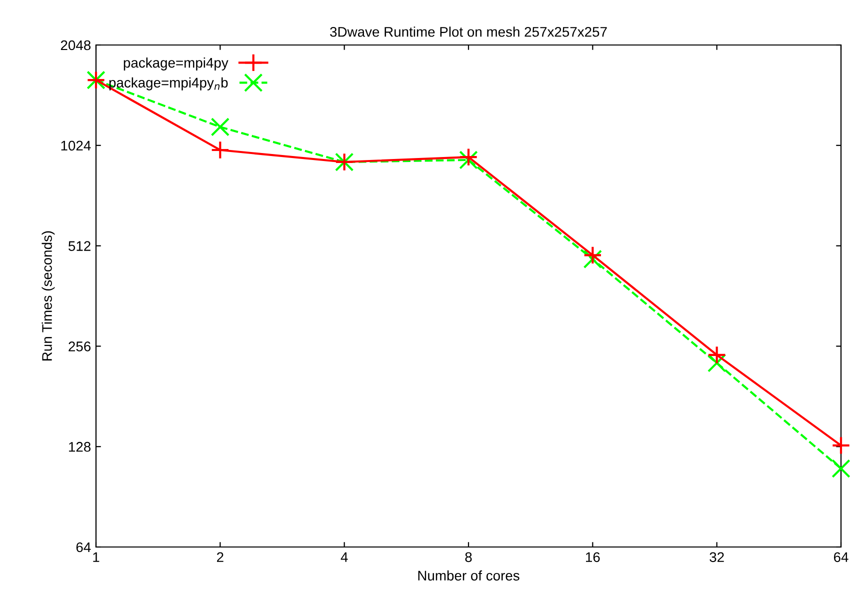 The image size is (851, 603). Describe the element at coordinates (469, 575) in the screenshot. I see `x-axis-title: Number of cores` at that location.